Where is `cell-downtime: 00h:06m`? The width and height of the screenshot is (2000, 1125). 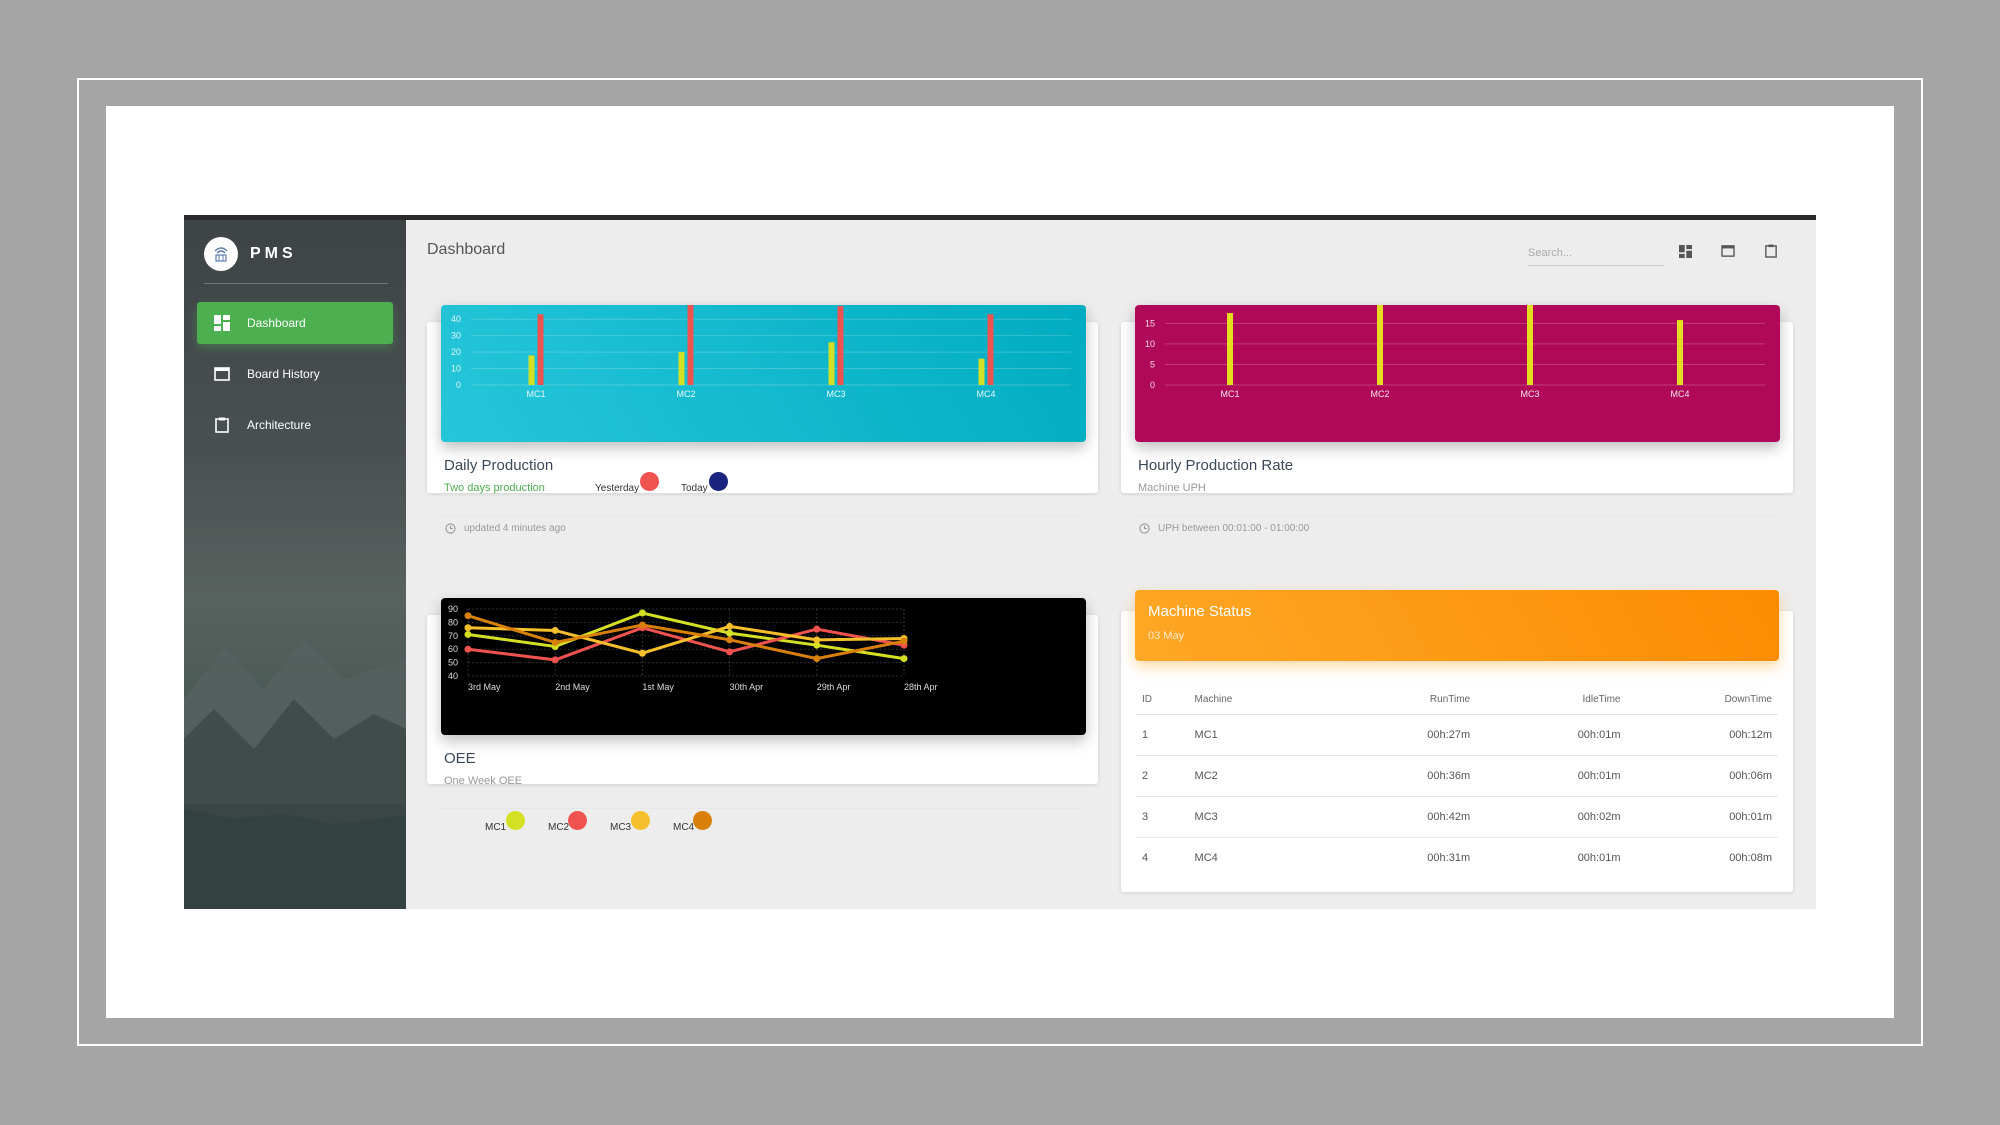
cell-downtime: 00h:06m is located at coordinates (1699, 776).